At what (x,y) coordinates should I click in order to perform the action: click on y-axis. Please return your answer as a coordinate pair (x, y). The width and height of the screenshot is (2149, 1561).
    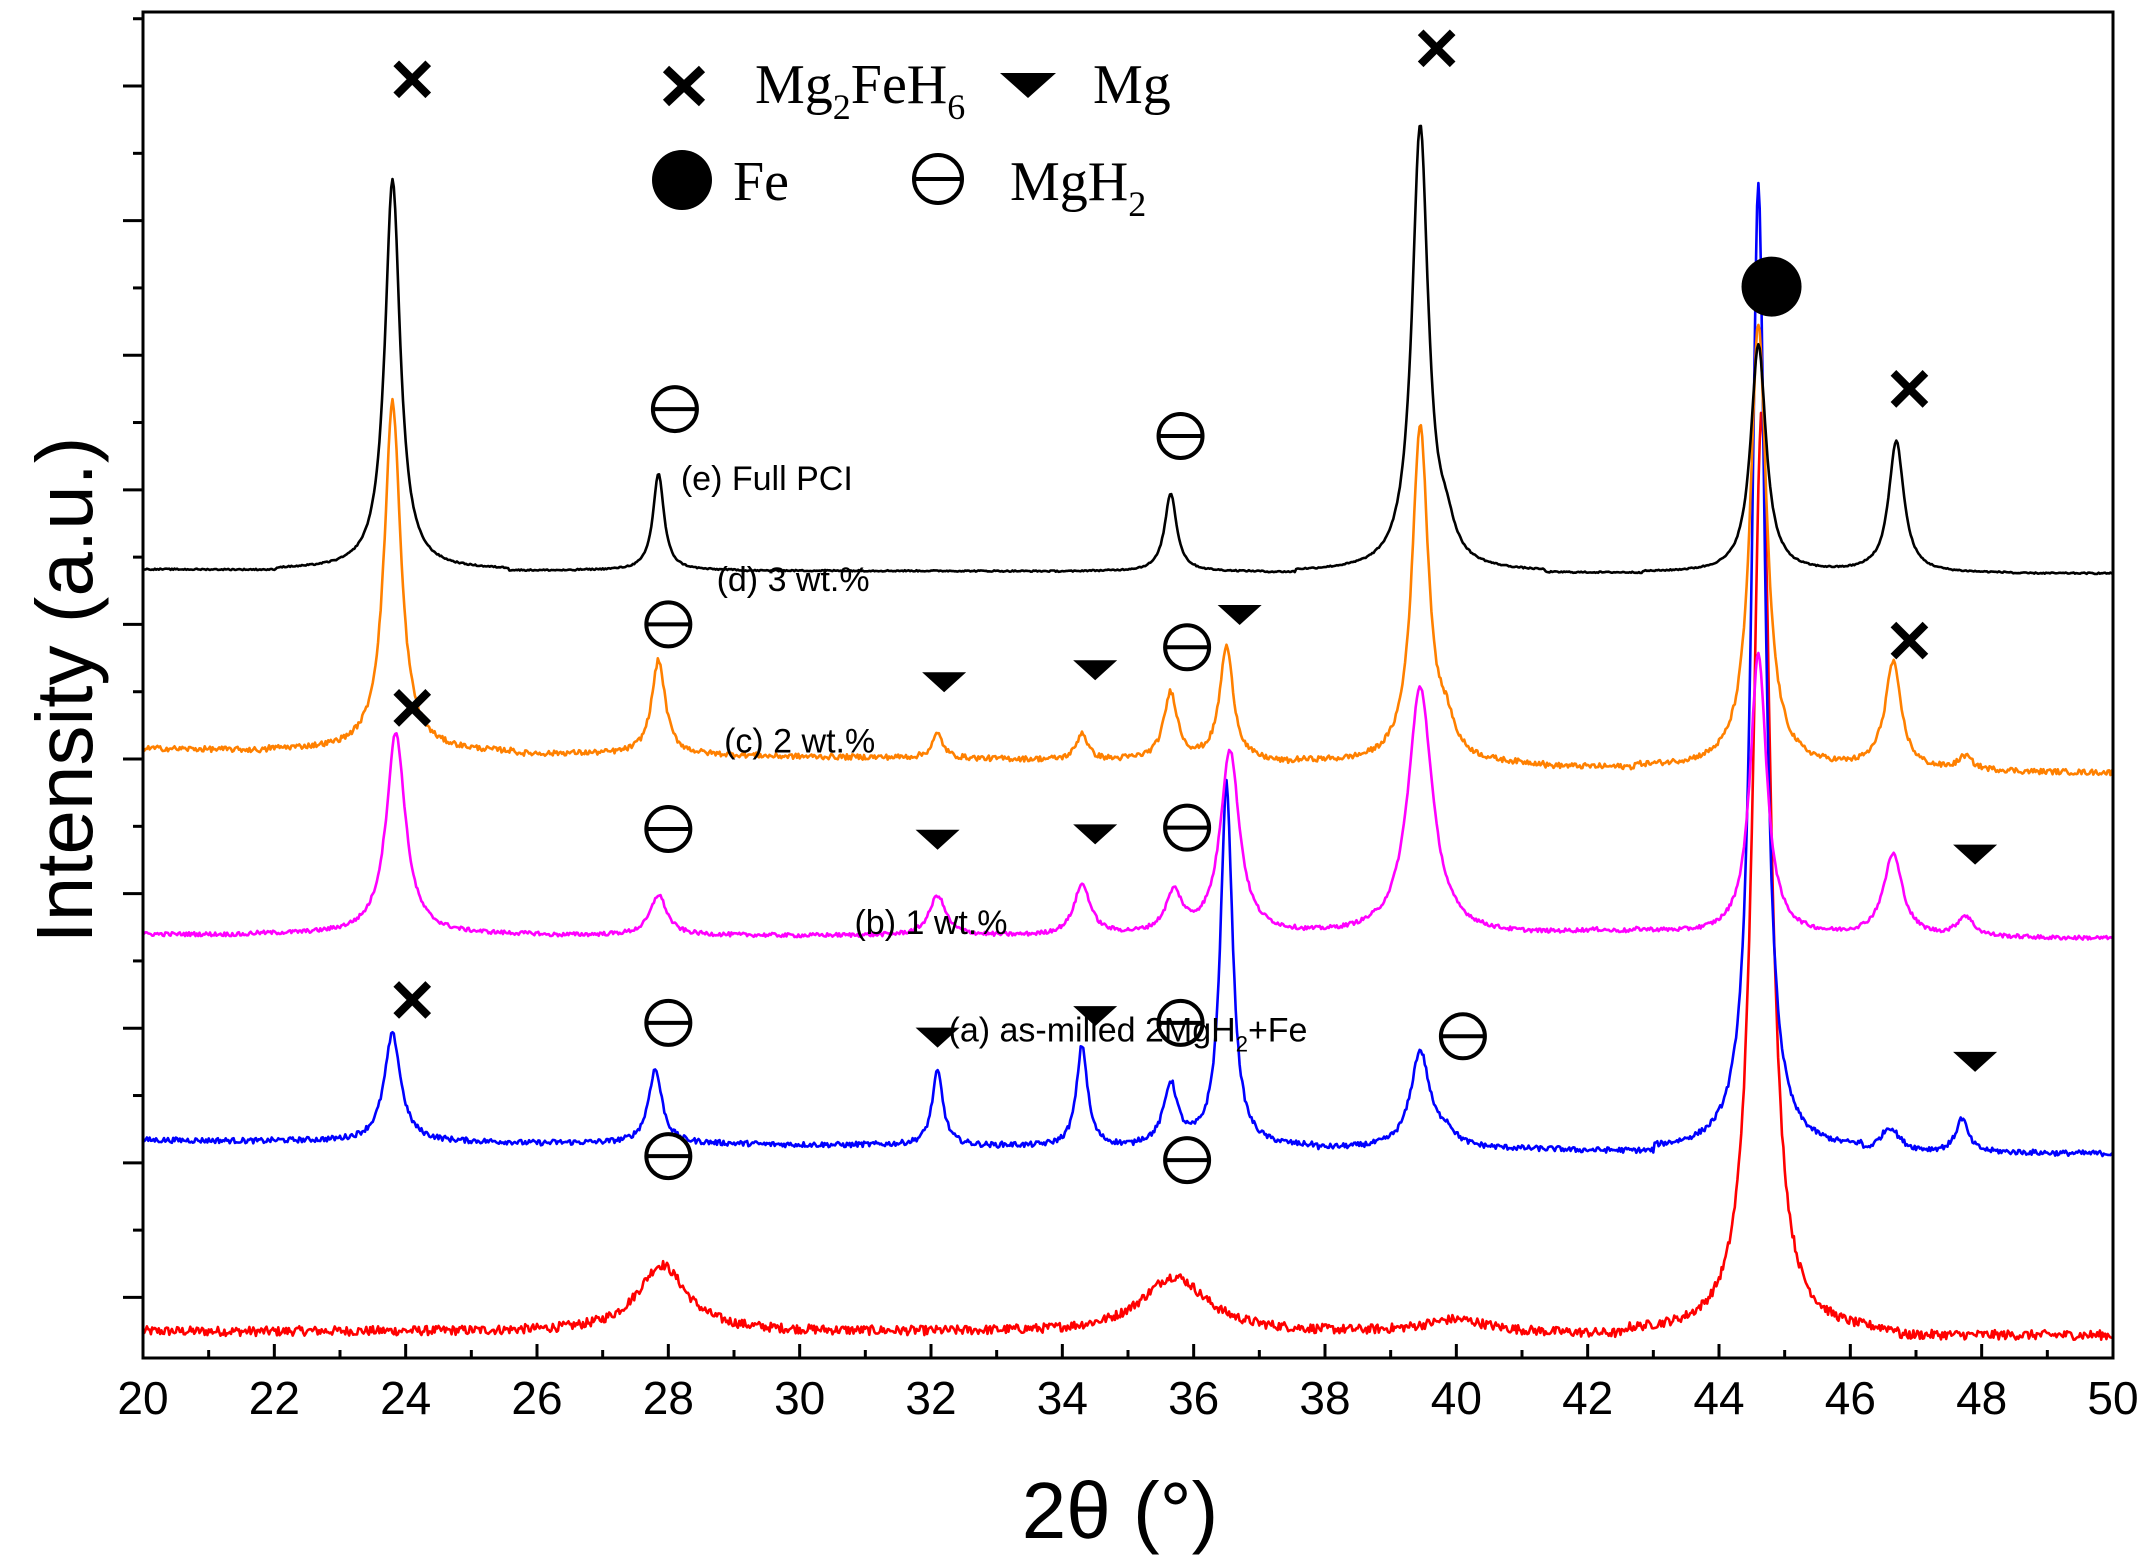
    Looking at the image, I should click on (133, 658).